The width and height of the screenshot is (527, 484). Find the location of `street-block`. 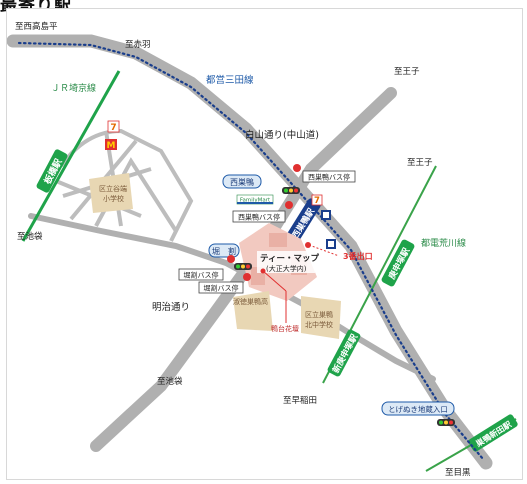

street-block is located at coordinates (126, 185).